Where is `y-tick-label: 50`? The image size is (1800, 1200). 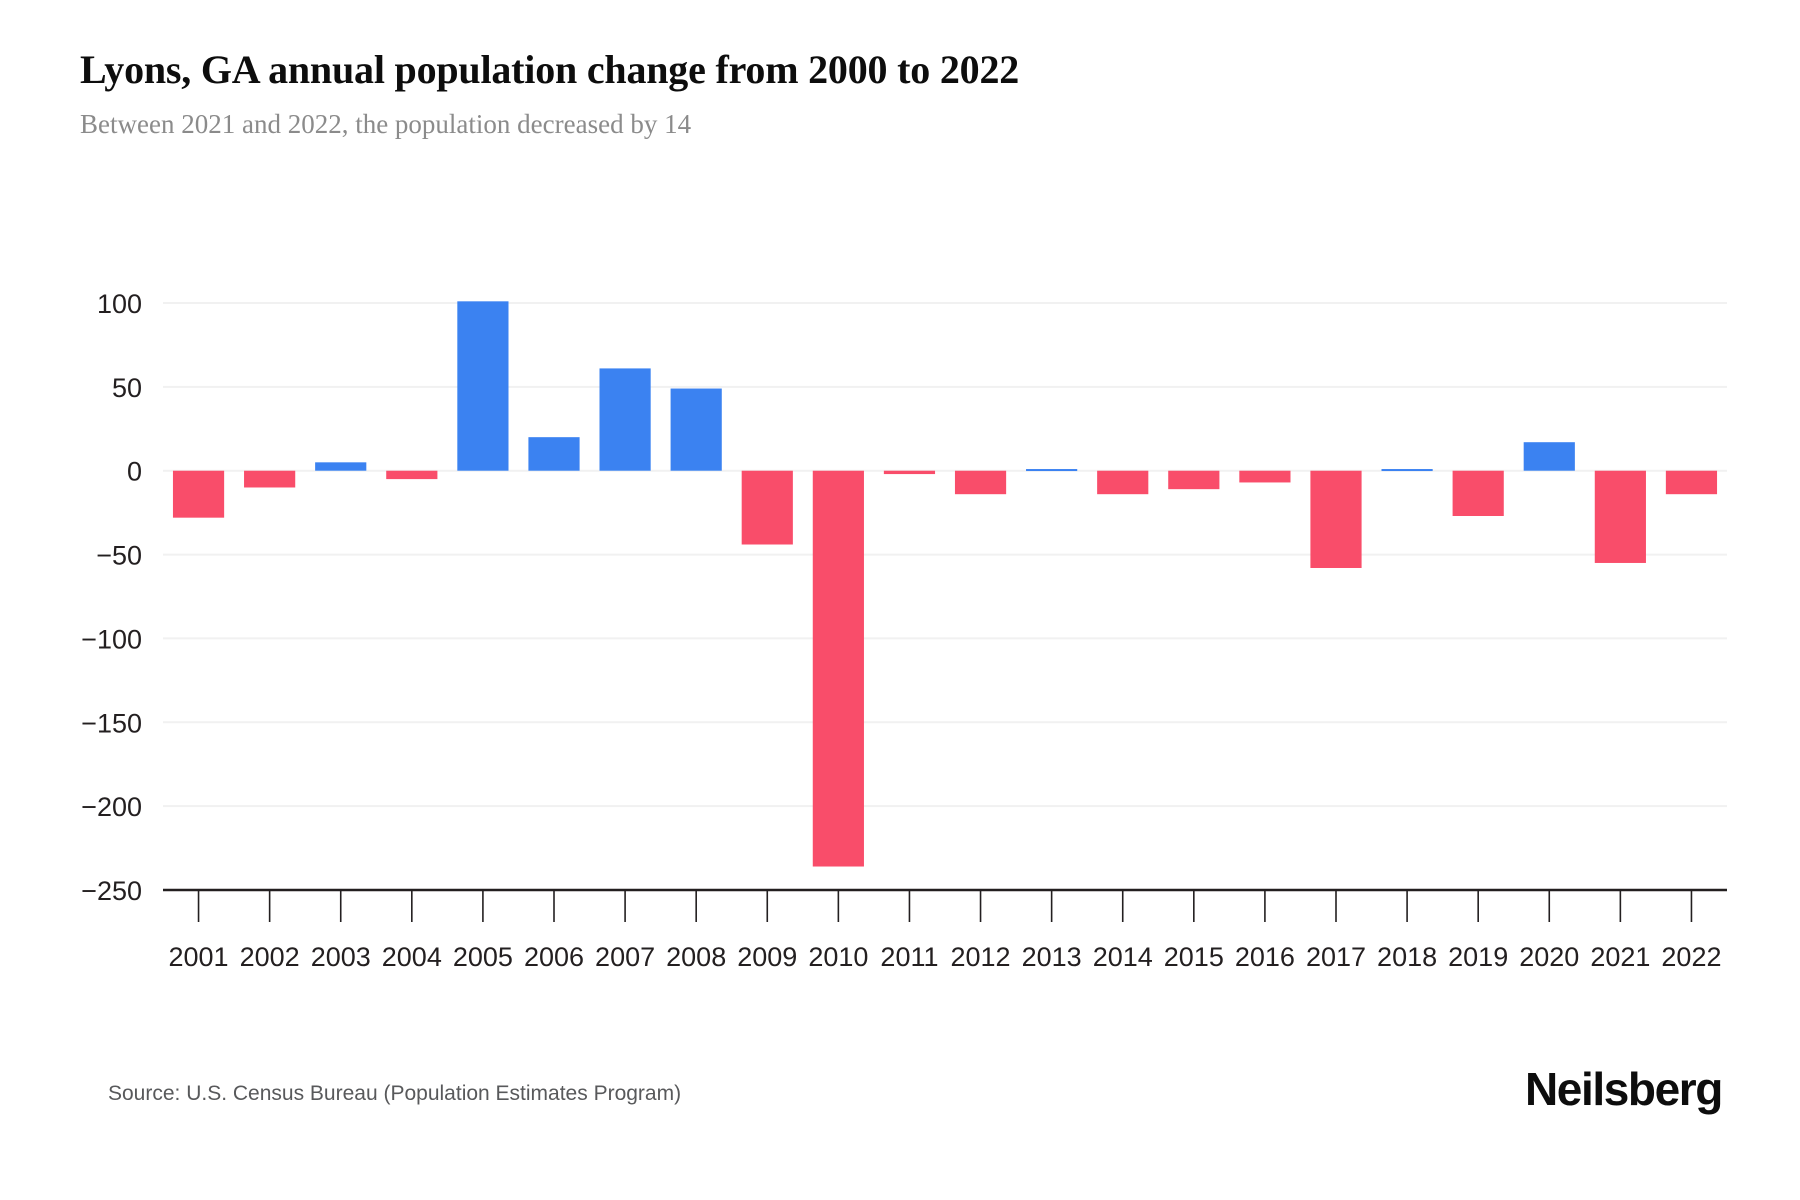 y-tick-label: 50 is located at coordinates (127, 388).